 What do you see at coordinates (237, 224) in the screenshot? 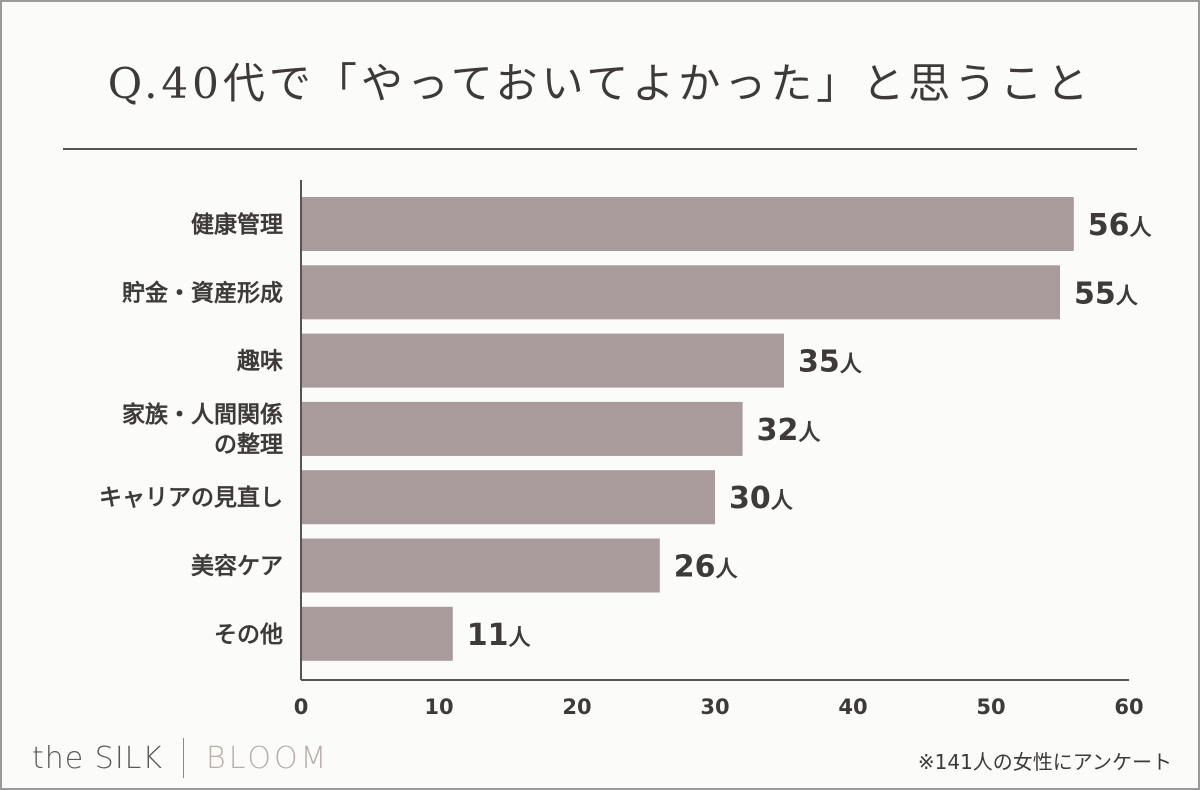
I see `category-label-0: 健康管理` at bounding box center [237, 224].